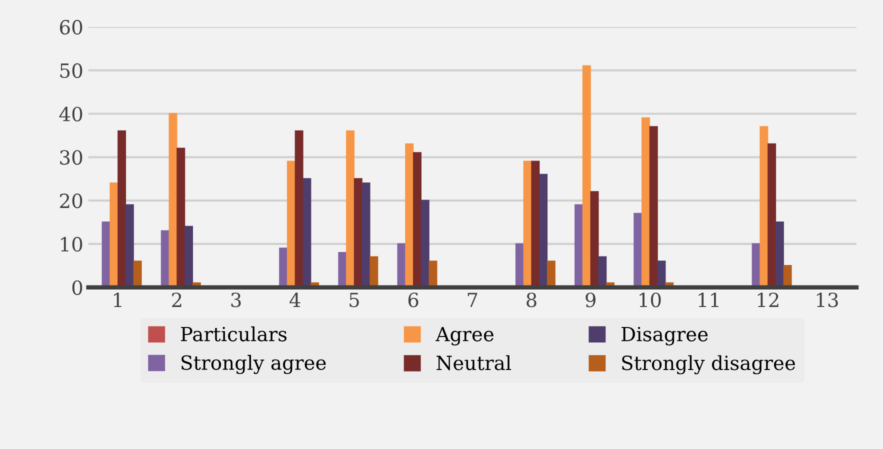 The width and height of the screenshot is (883, 449). I want to click on y-tick-label: 10, so click(71, 244).